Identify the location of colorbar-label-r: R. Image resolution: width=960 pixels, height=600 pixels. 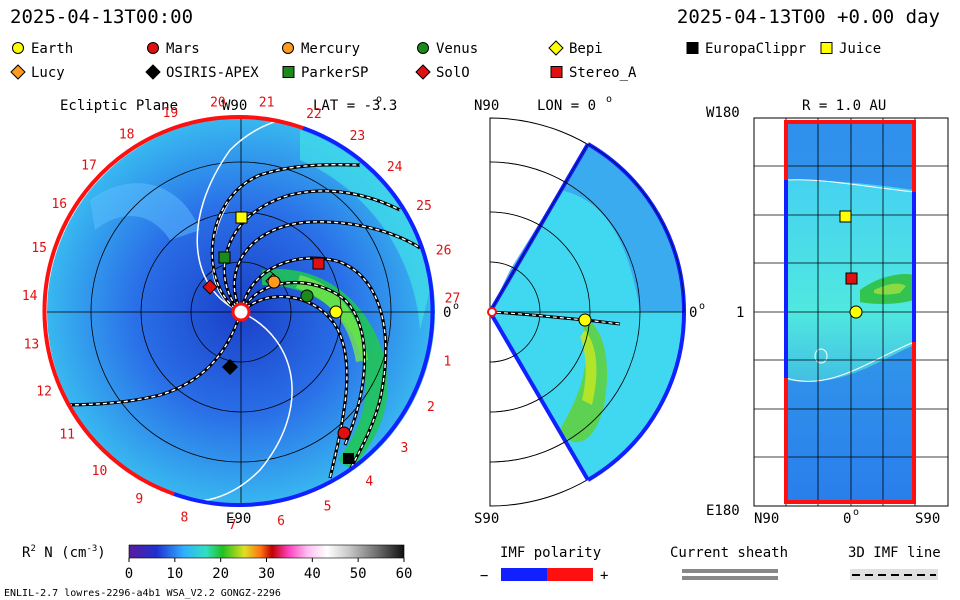
(26, 553).